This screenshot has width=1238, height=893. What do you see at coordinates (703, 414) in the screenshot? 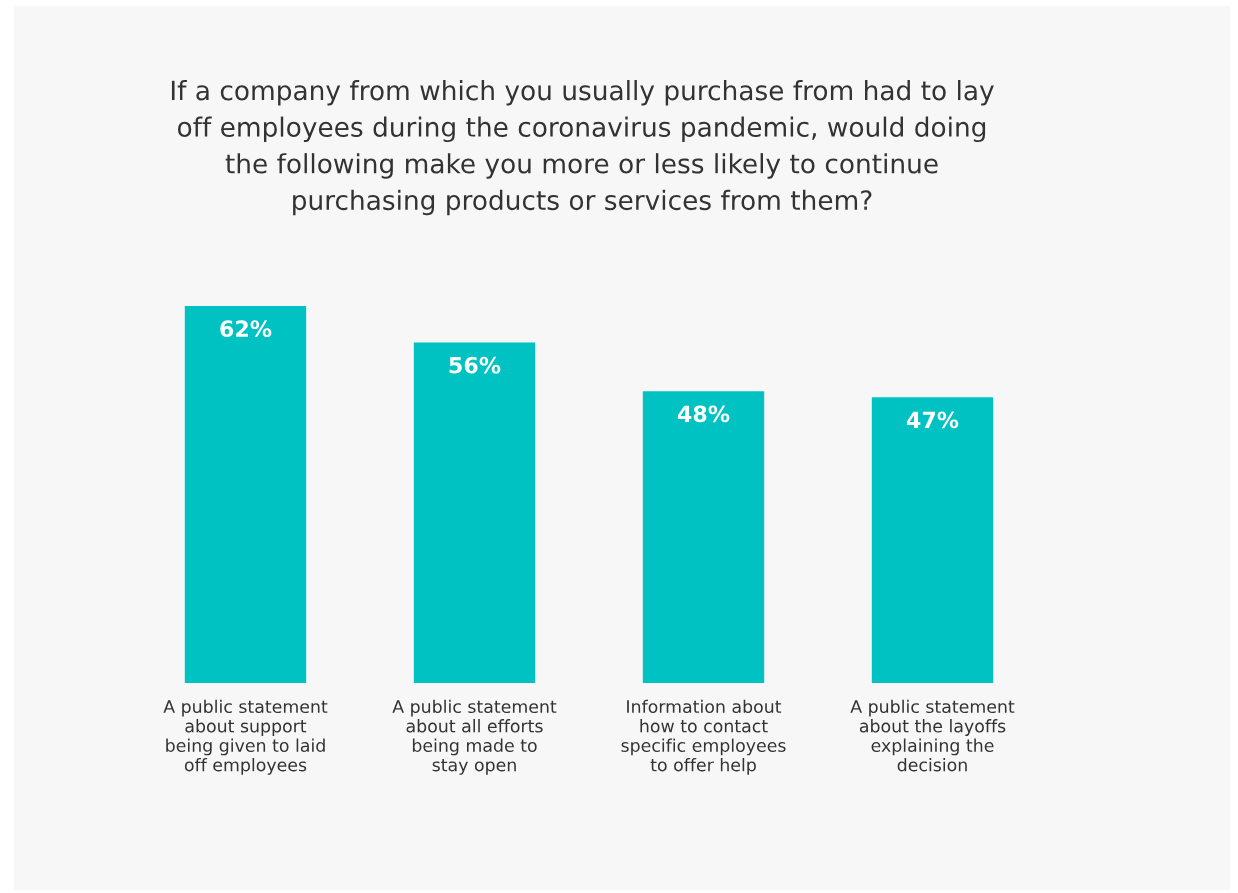
I see `data-label: 48%` at bounding box center [703, 414].